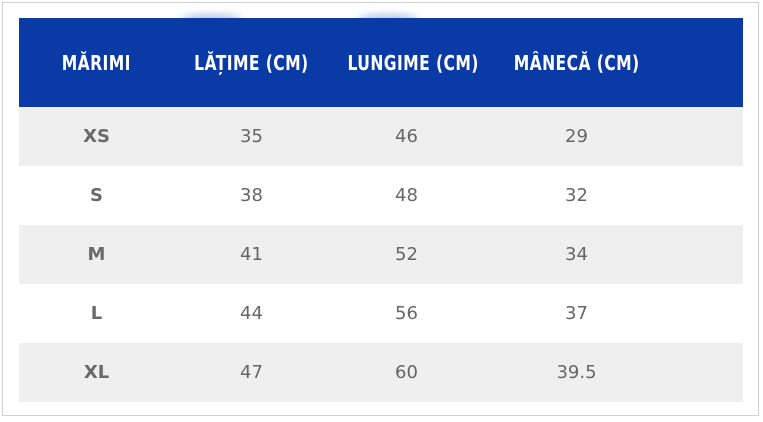 The height and width of the screenshot is (422, 763). I want to click on sleeve-cell: 34, so click(576, 254).